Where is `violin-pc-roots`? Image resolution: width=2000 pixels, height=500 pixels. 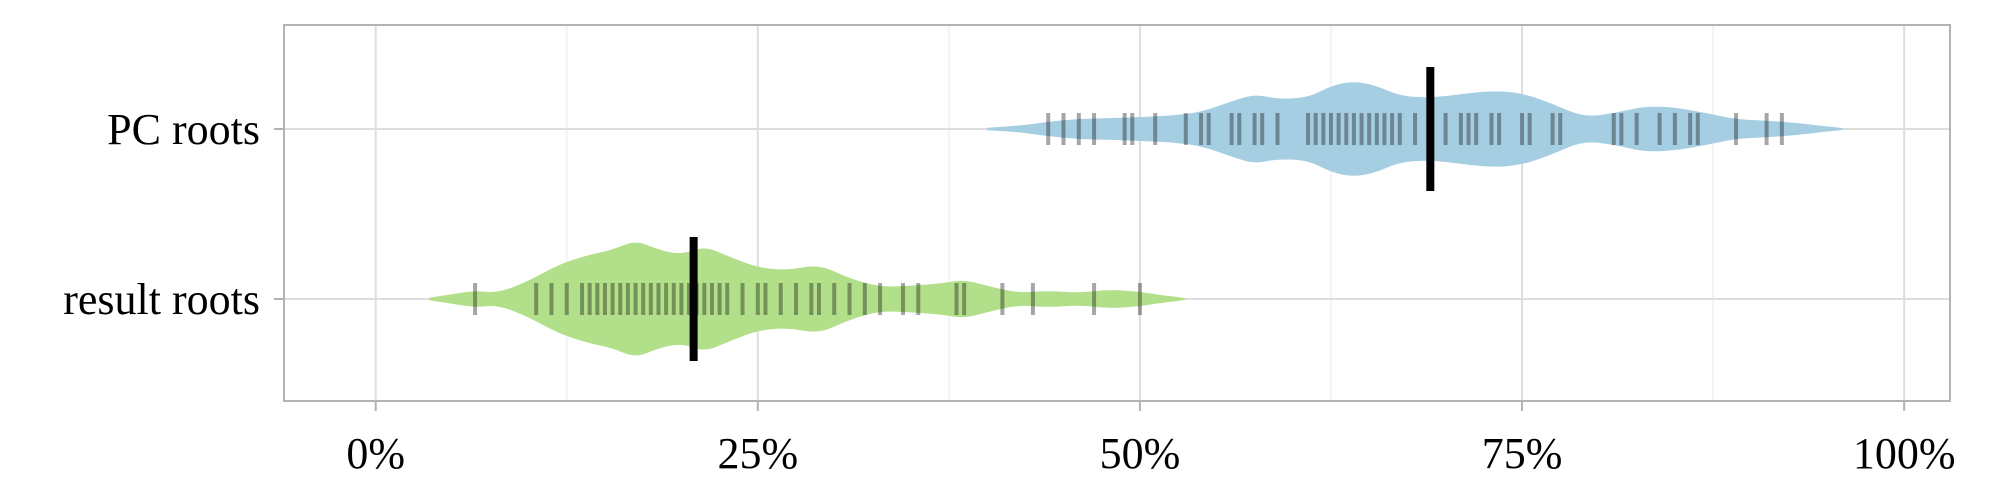 violin-pc-roots is located at coordinates (1415, 129).